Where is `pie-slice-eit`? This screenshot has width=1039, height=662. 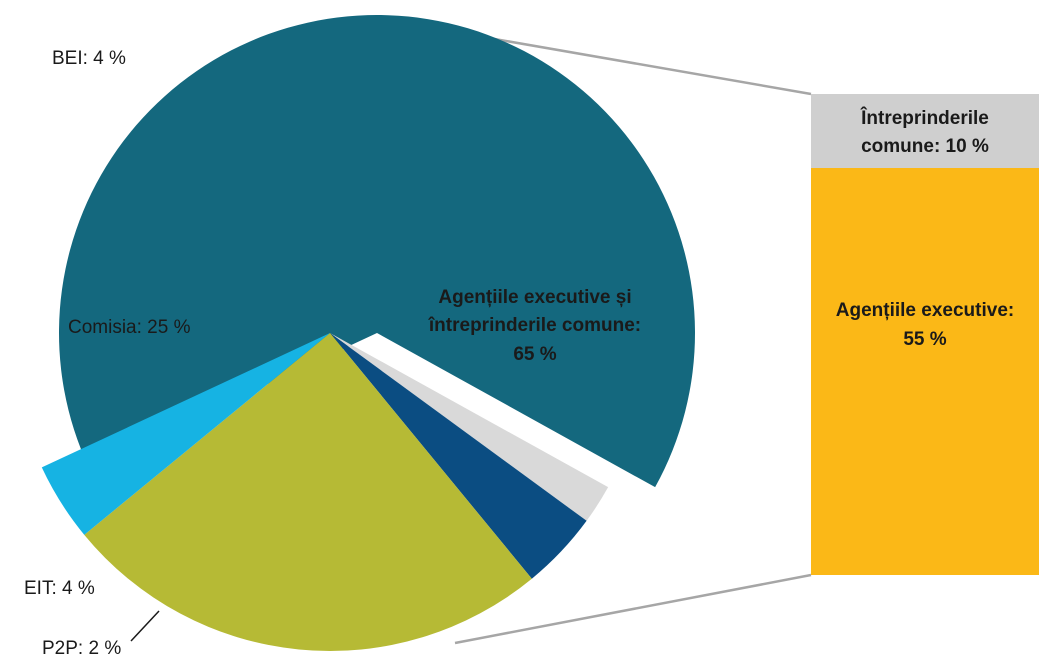
pie-slice-eit is located at coordinates (458, 456).